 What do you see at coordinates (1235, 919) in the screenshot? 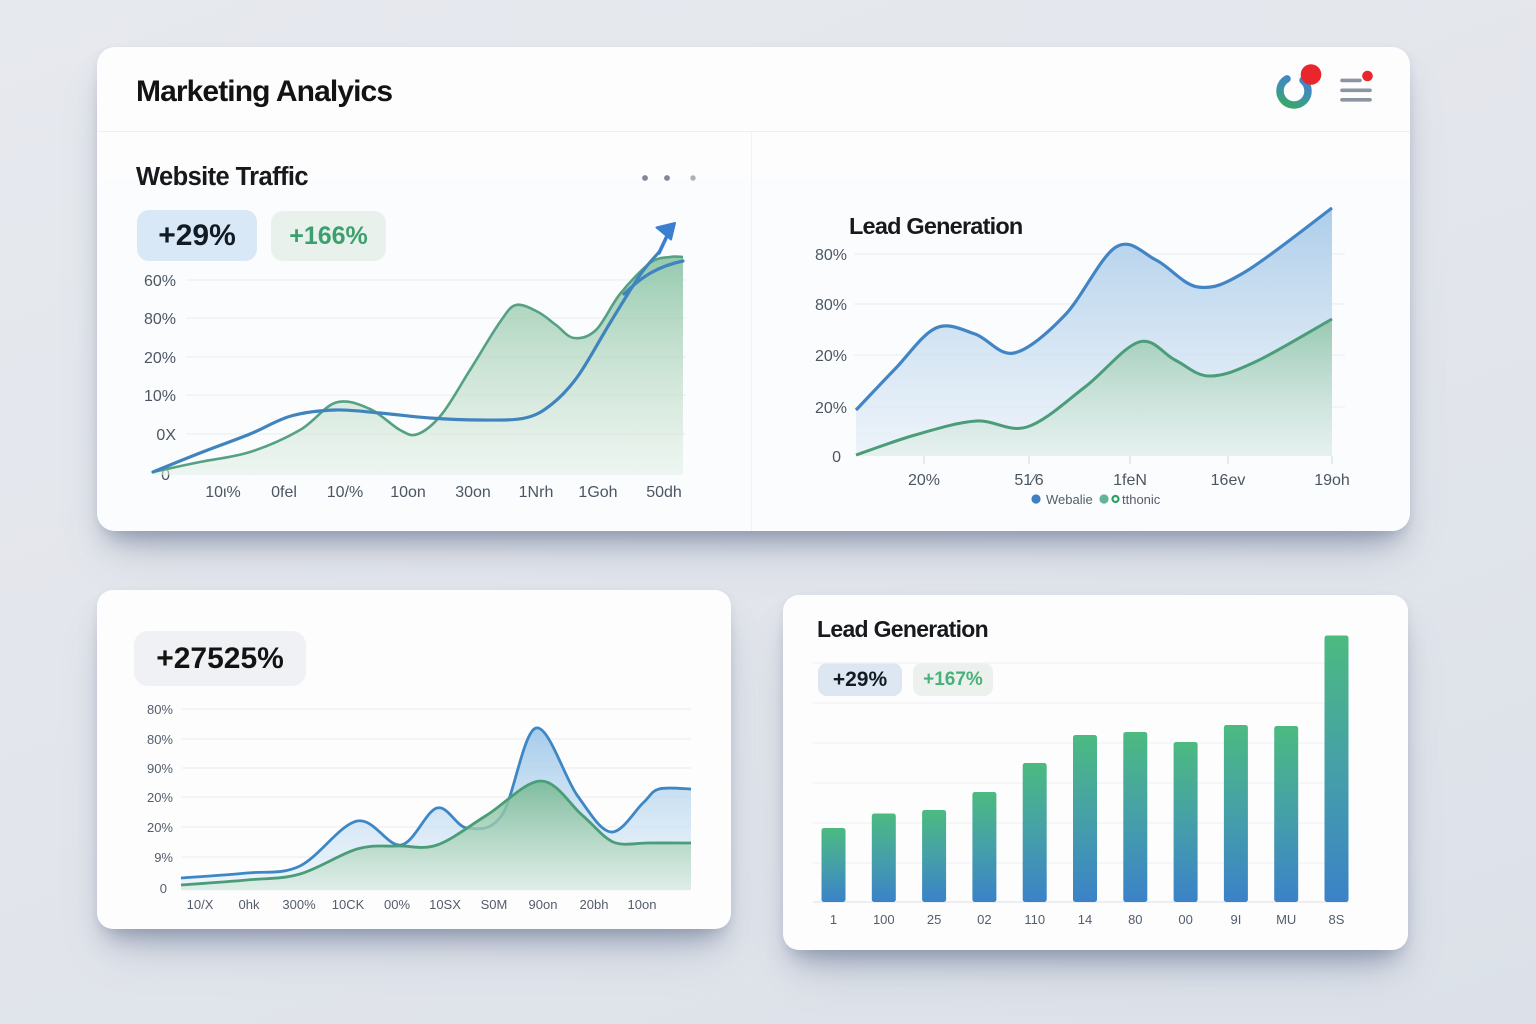
I see `svg-text: 9I` at bounding box center [1235, 919].